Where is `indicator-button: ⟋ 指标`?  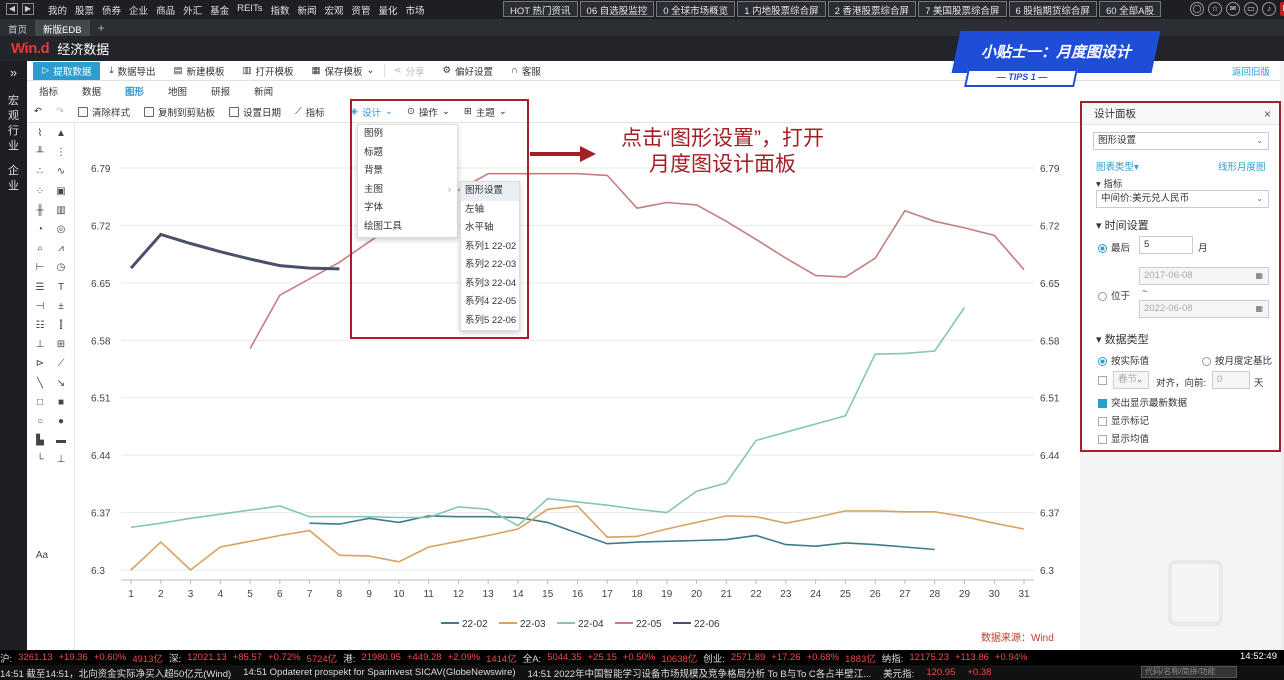
indicator-button: ⟋ 指标 is located at coordinates (310, 112).